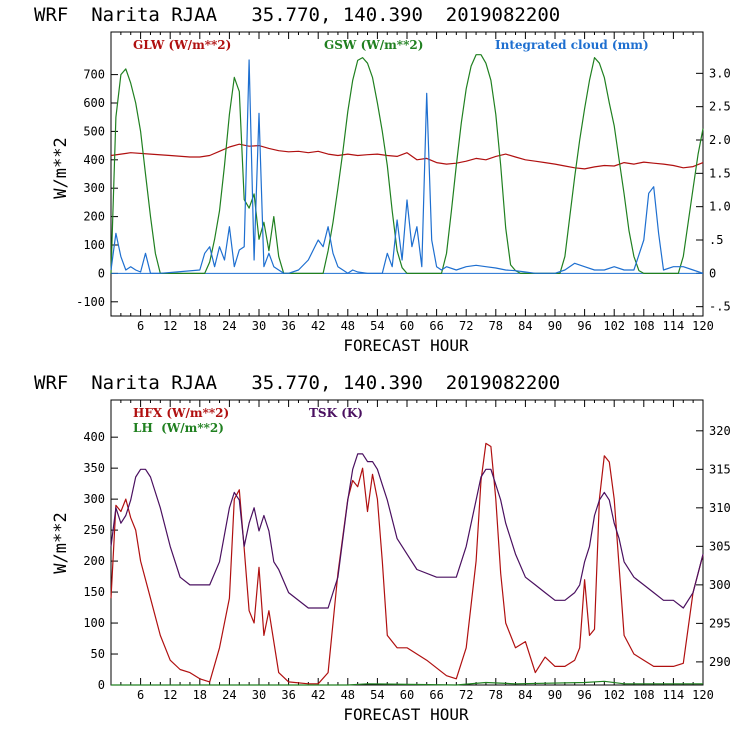 The width and height of the screenshot is (740, 740). I want to click on y-tick-label-left: 250, so click(94, 530).